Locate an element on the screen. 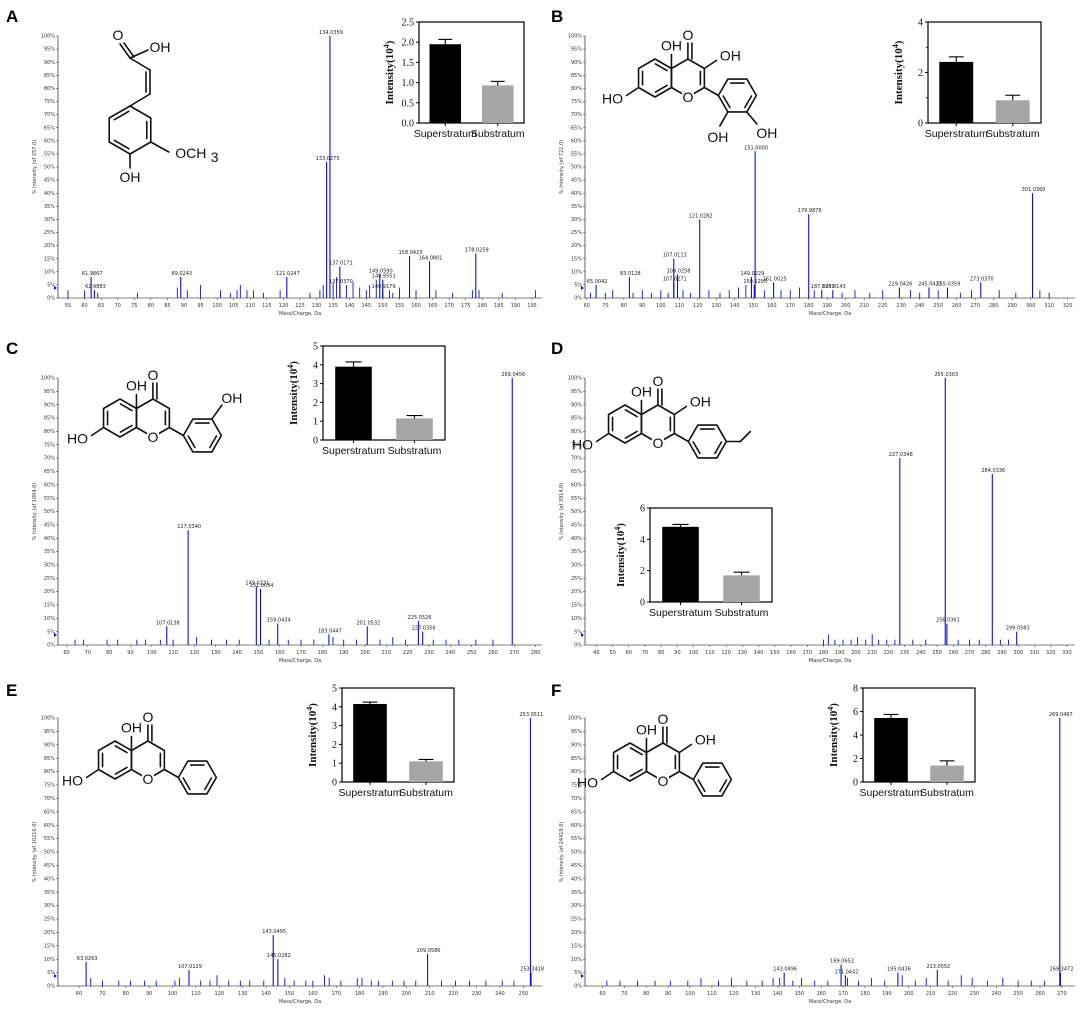 Image resolution: width=1084 pixels, height=1012 pixels. inset-category-label: Substratum is located at coordinates (947, 793).